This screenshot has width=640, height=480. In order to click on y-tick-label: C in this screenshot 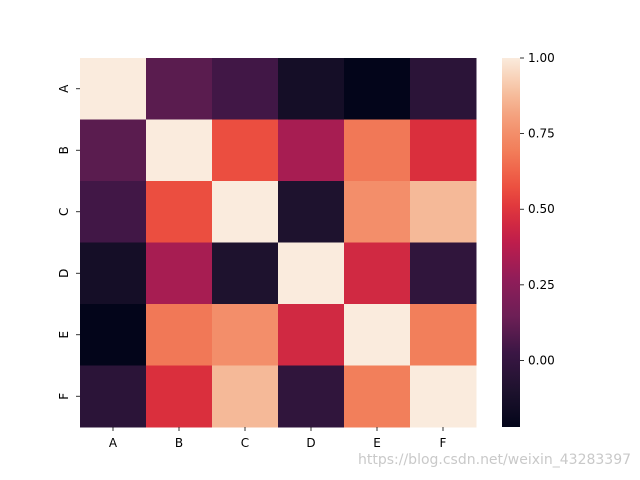, I will do `click(64, 212)`.